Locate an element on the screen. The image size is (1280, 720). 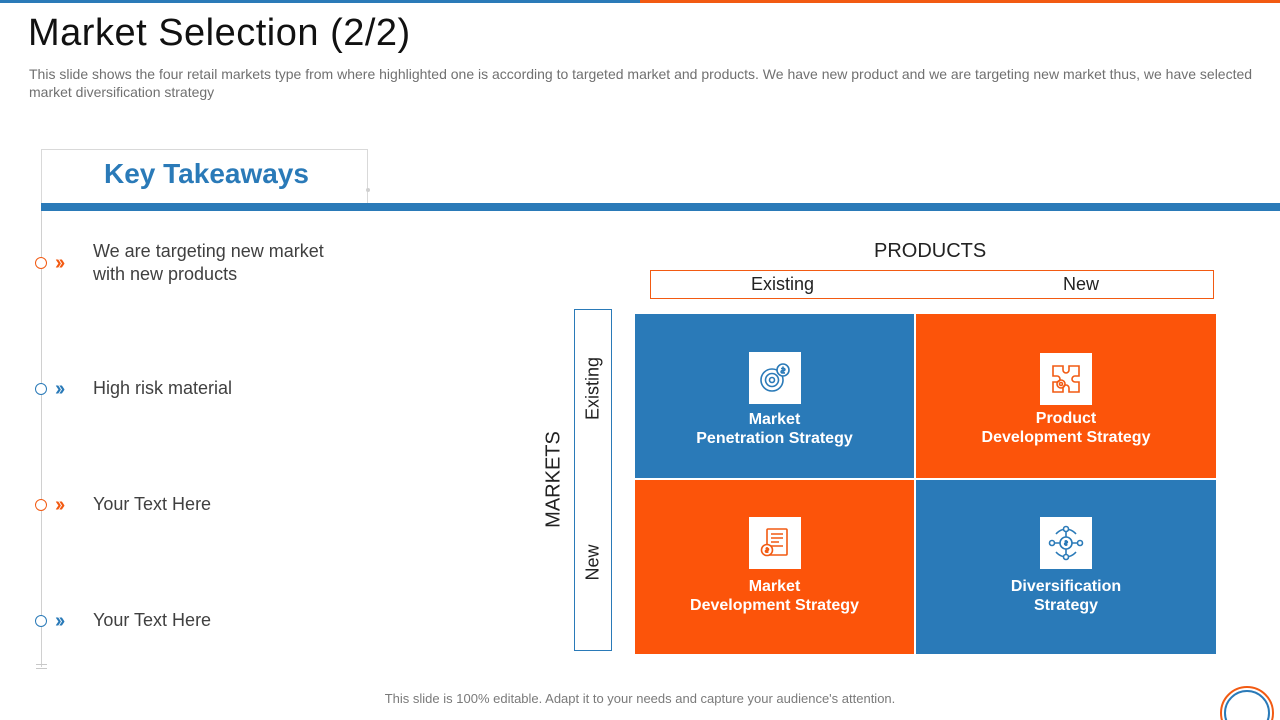
products-header-box is located at coordinates (932, 284).